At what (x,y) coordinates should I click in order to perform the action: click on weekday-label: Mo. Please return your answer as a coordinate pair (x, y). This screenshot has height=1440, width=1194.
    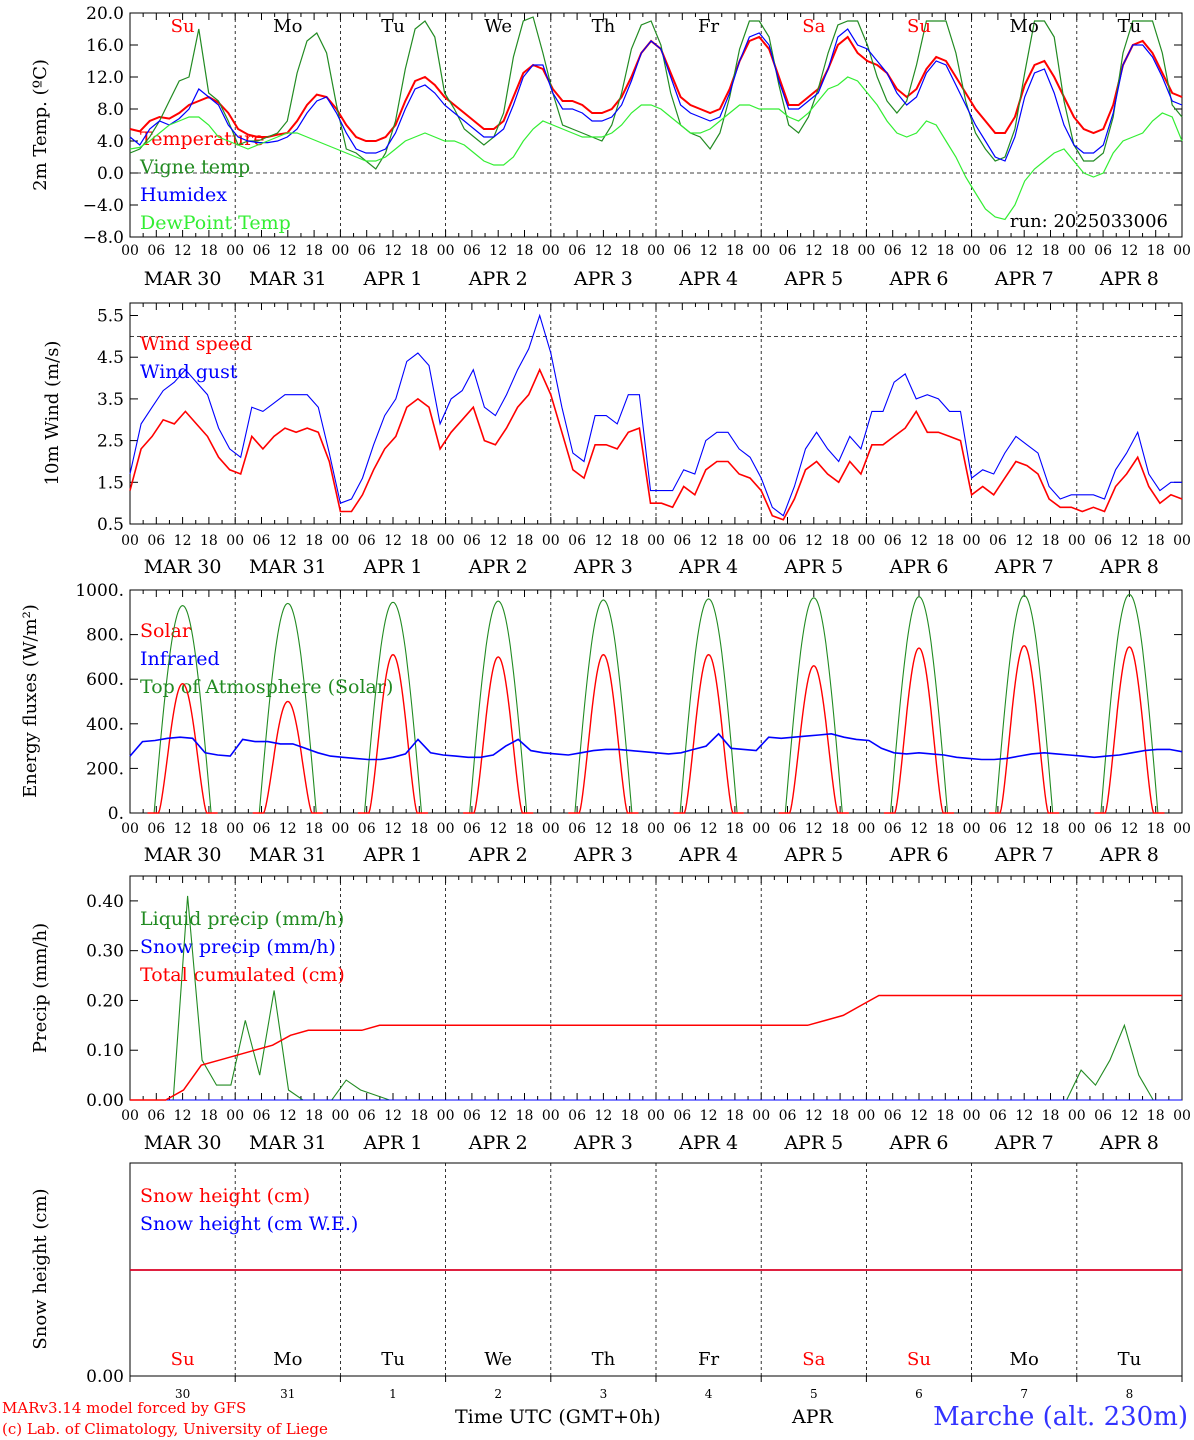
    Looking at the image, I should click on (287, 1359).